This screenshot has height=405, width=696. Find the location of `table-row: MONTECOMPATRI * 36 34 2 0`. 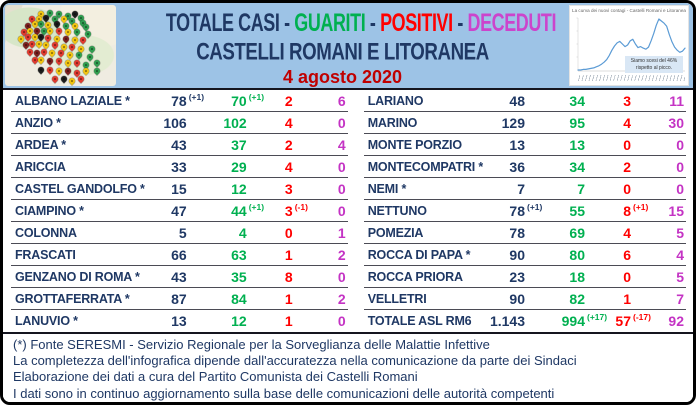

table-row: MONTECOMPATRI * 36 34 2 0 is located at coordinates (524, 167).